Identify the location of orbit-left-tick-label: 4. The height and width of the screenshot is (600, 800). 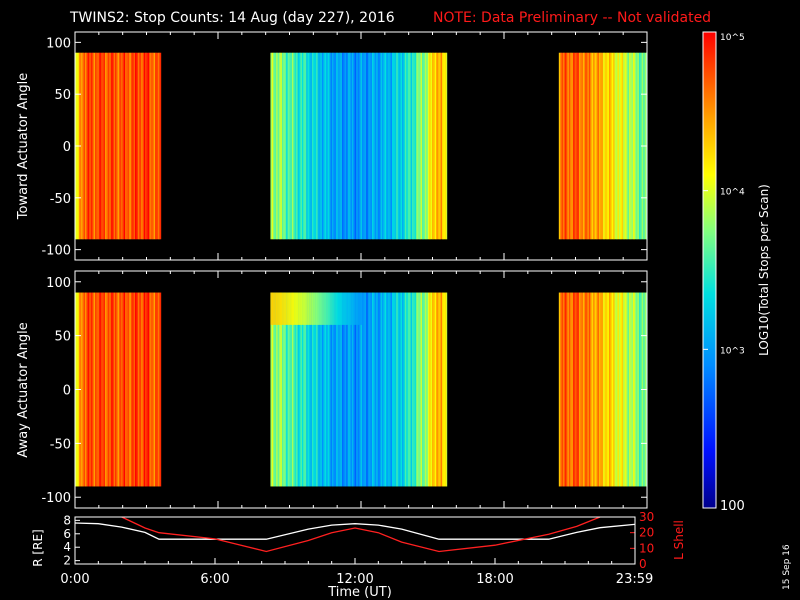
(67, 547).